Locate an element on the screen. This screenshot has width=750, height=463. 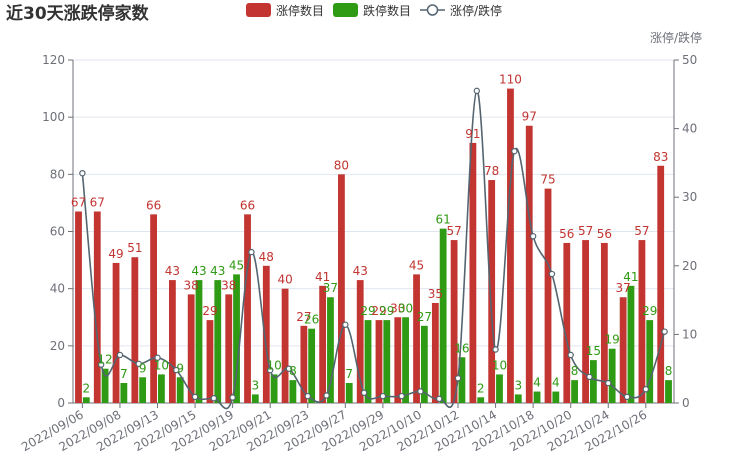
legend: 涨停数目 跌停数目 涨停/跌停 is located at coordinates (374, 10).